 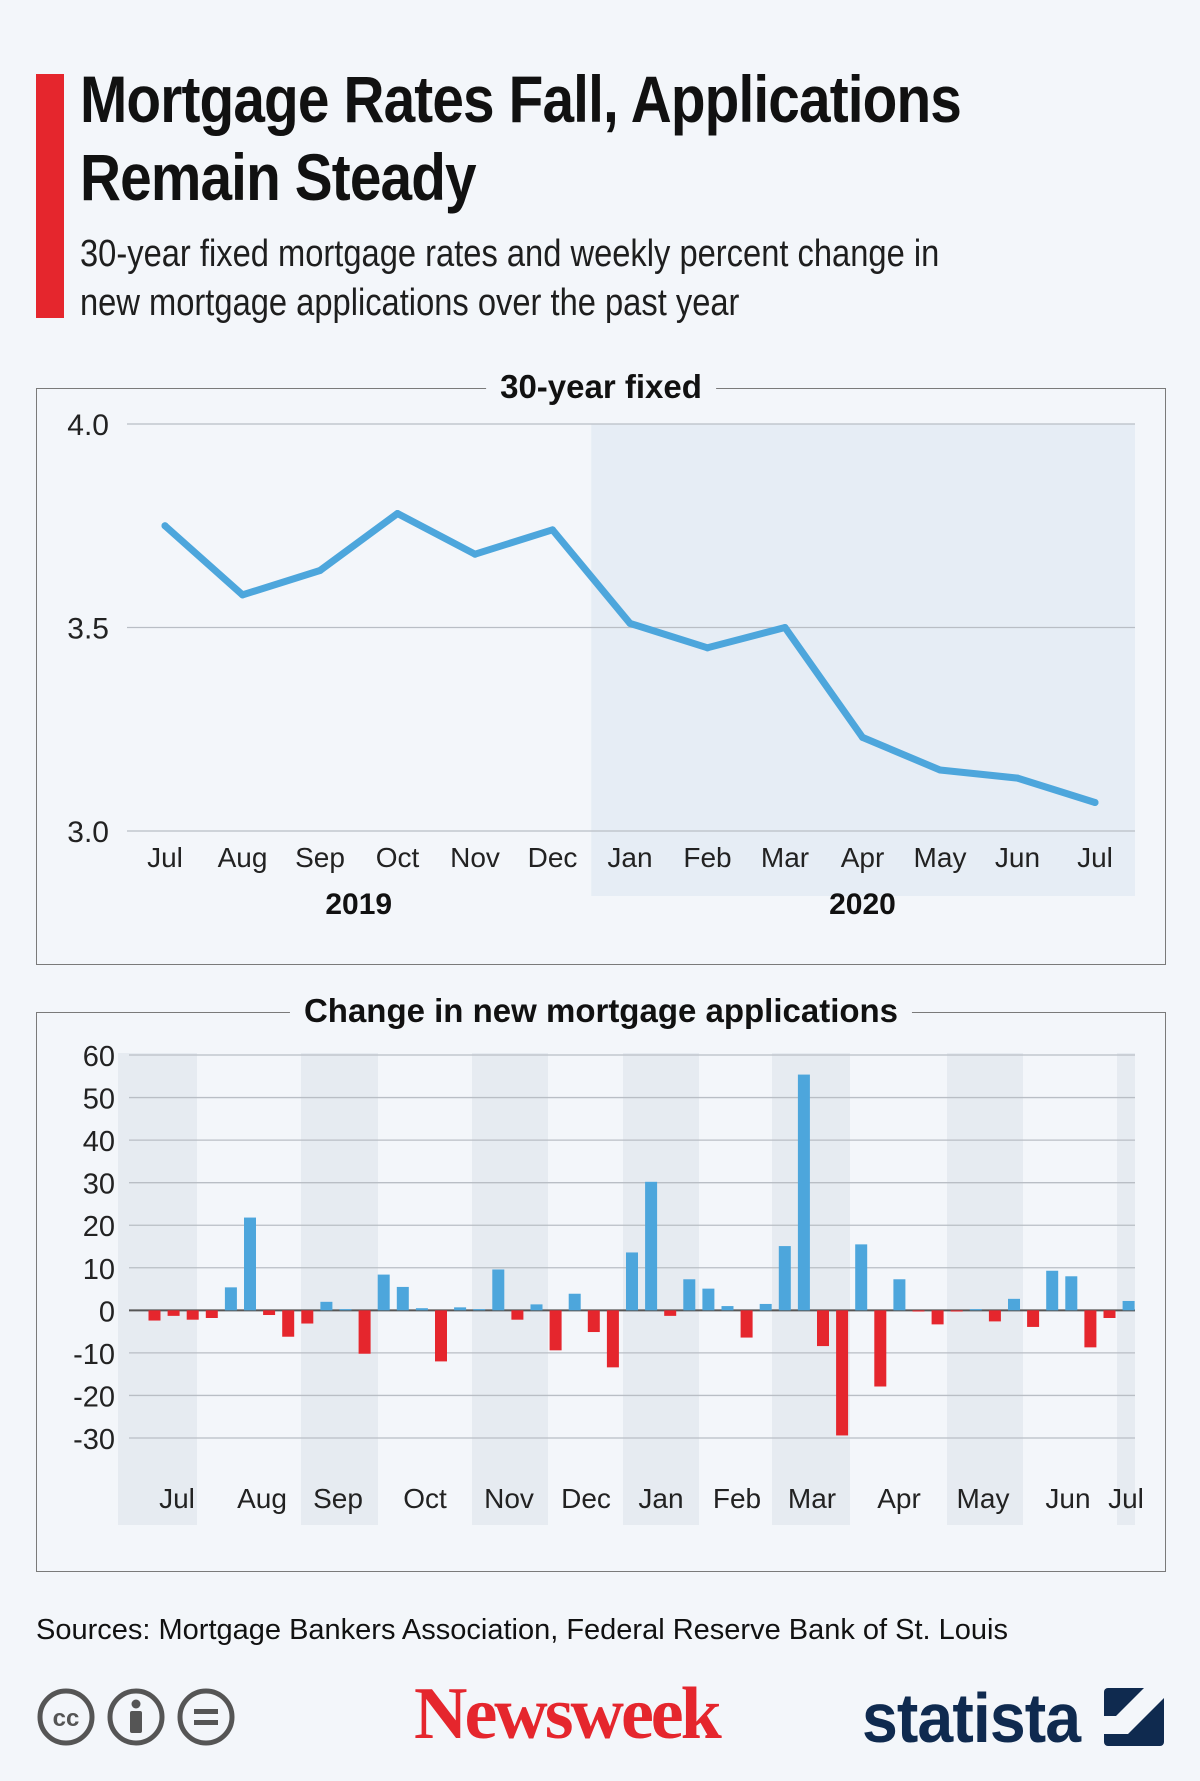 What do you see at coordinates (88, 629) in the screenshot?
I see `y-tick-label: 3.5` at bounding box center [88, 629].